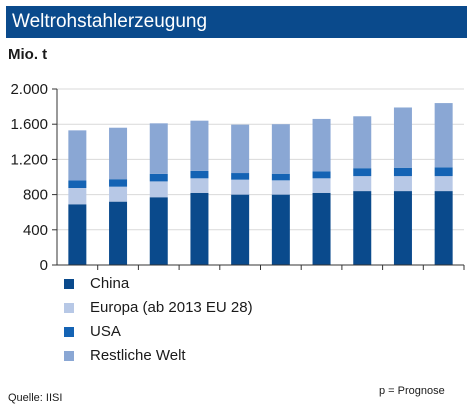  Describe the element at coordinates (105, 331) in the screenshot. I see `legend-label-usa: USA` at that location.